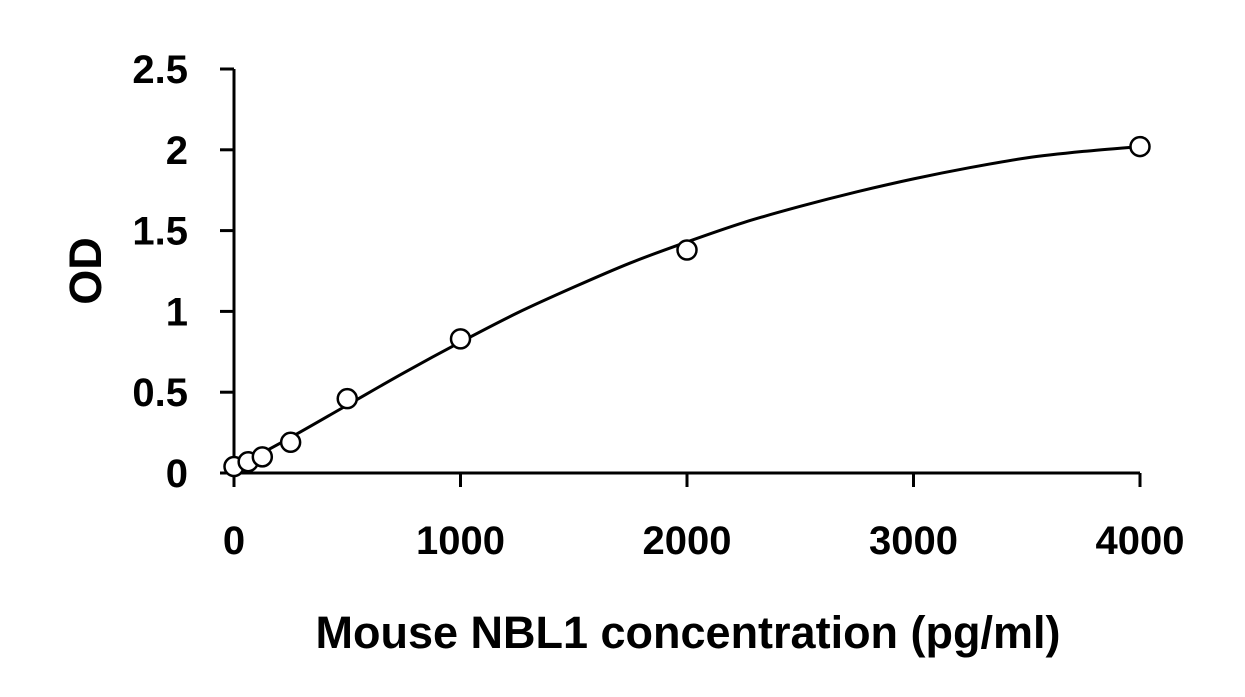  Describe the element at coordinates (160, 70) in the screenshot. I see `y-tick-label: 2.5` at that location.